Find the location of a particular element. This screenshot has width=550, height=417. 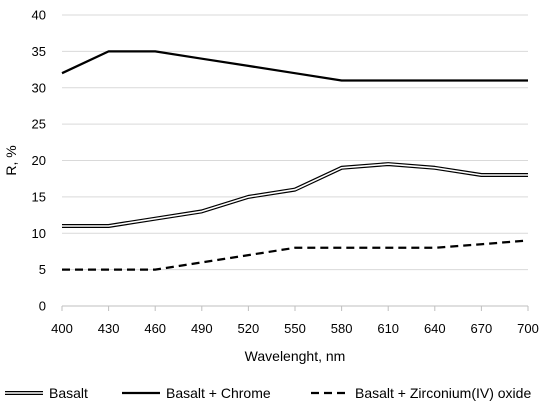

y-tick-label: 10 is located at coordinates (39, 233).